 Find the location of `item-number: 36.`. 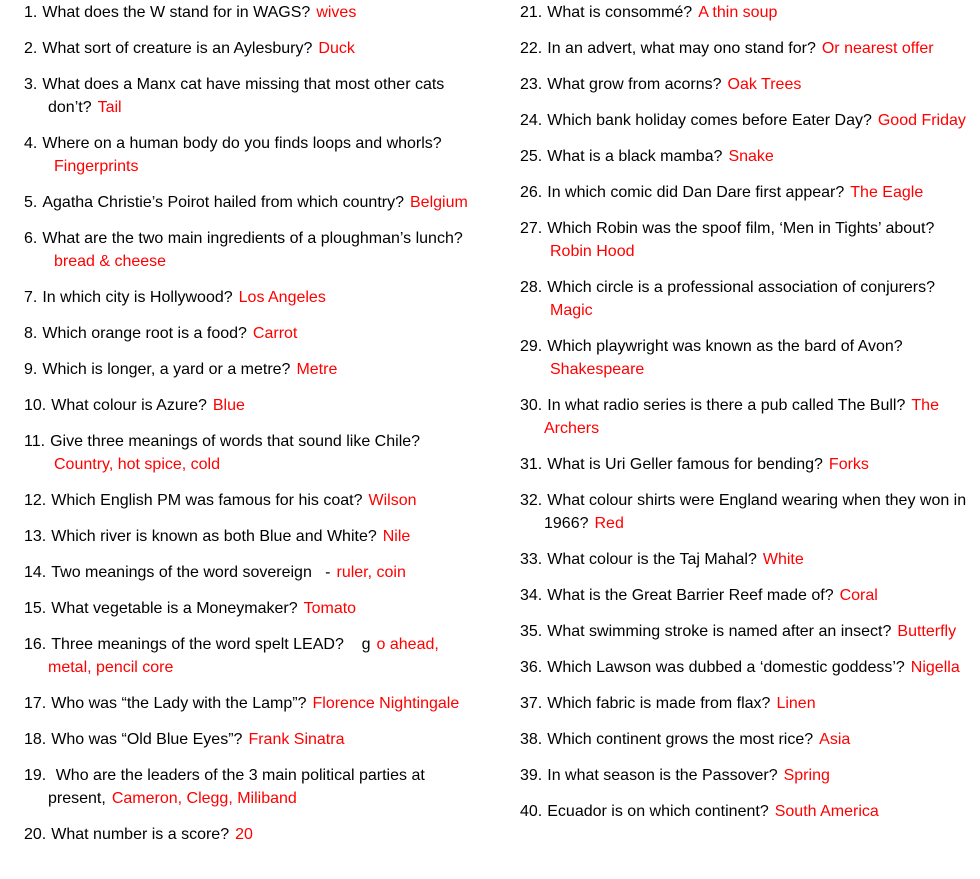

item-number: 36. is located at coordinates (531, 667).